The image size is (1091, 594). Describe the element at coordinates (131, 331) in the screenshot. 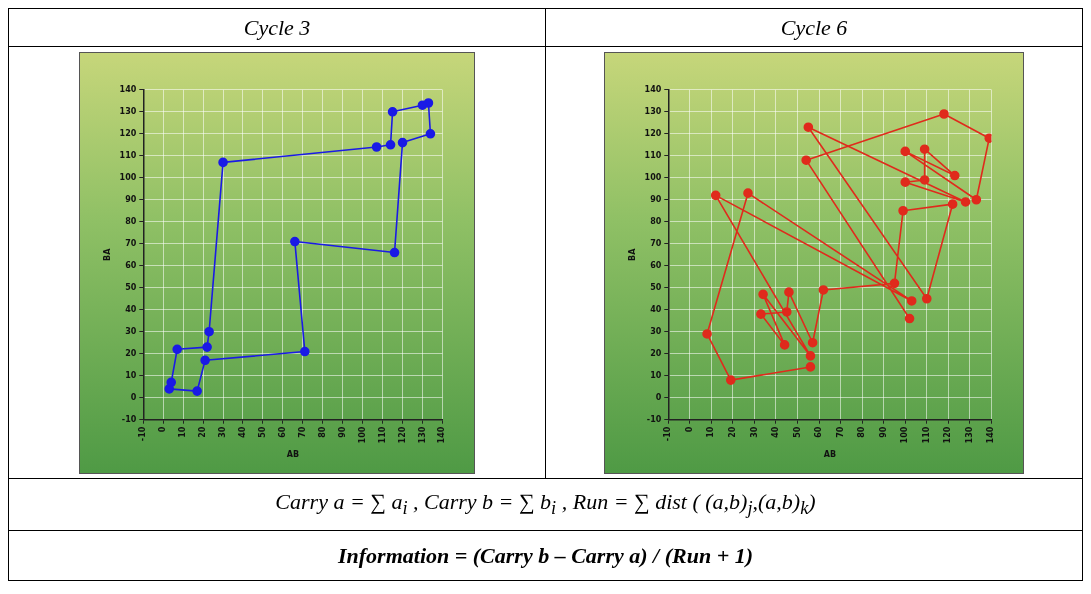

I see `y-tick-label: 30` at that location.